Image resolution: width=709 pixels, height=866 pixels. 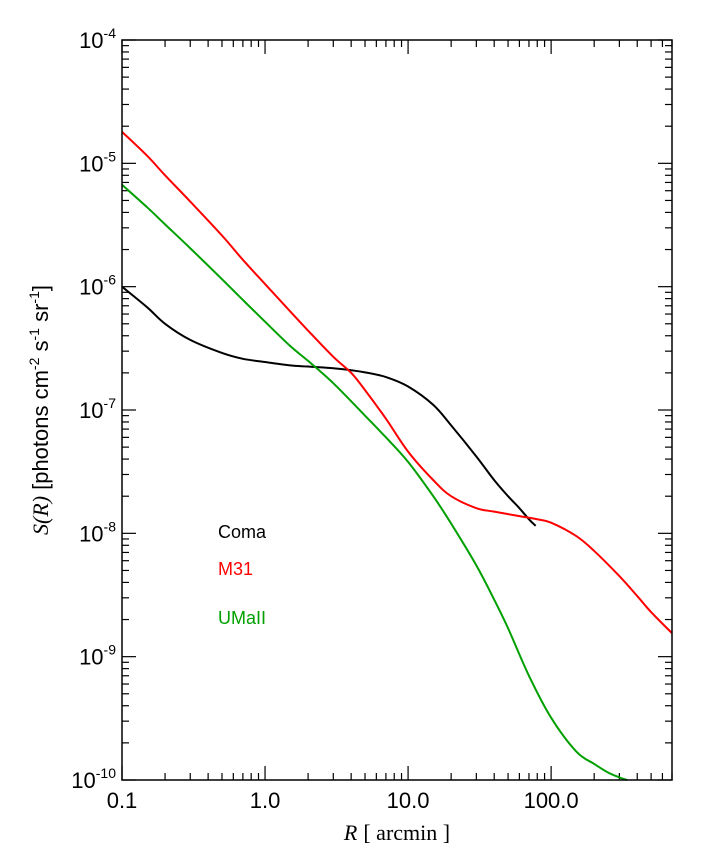 I want to click on x-axis-unit: [ arcmin ], so click(x=406, y=832).